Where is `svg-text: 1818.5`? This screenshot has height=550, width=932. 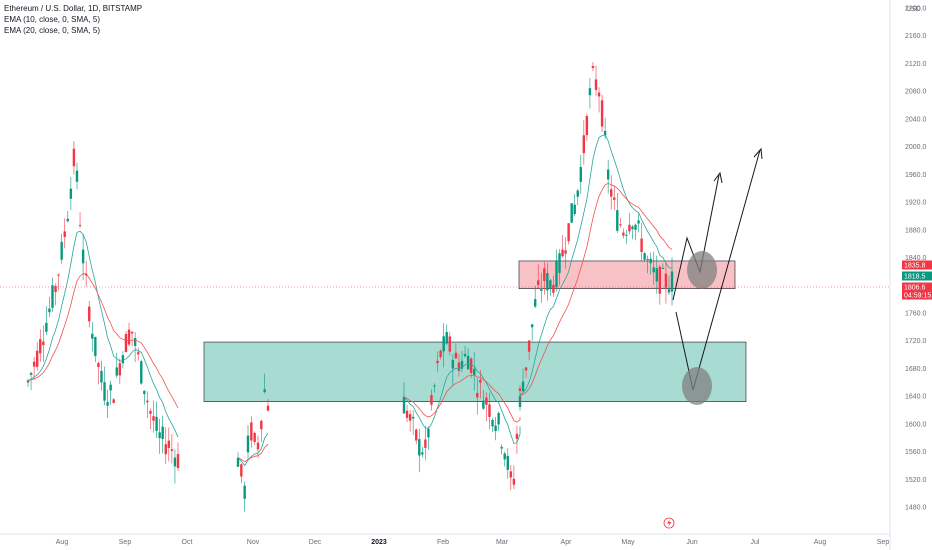 svg-text: 1818.5 is located at coordinates (915, 277).